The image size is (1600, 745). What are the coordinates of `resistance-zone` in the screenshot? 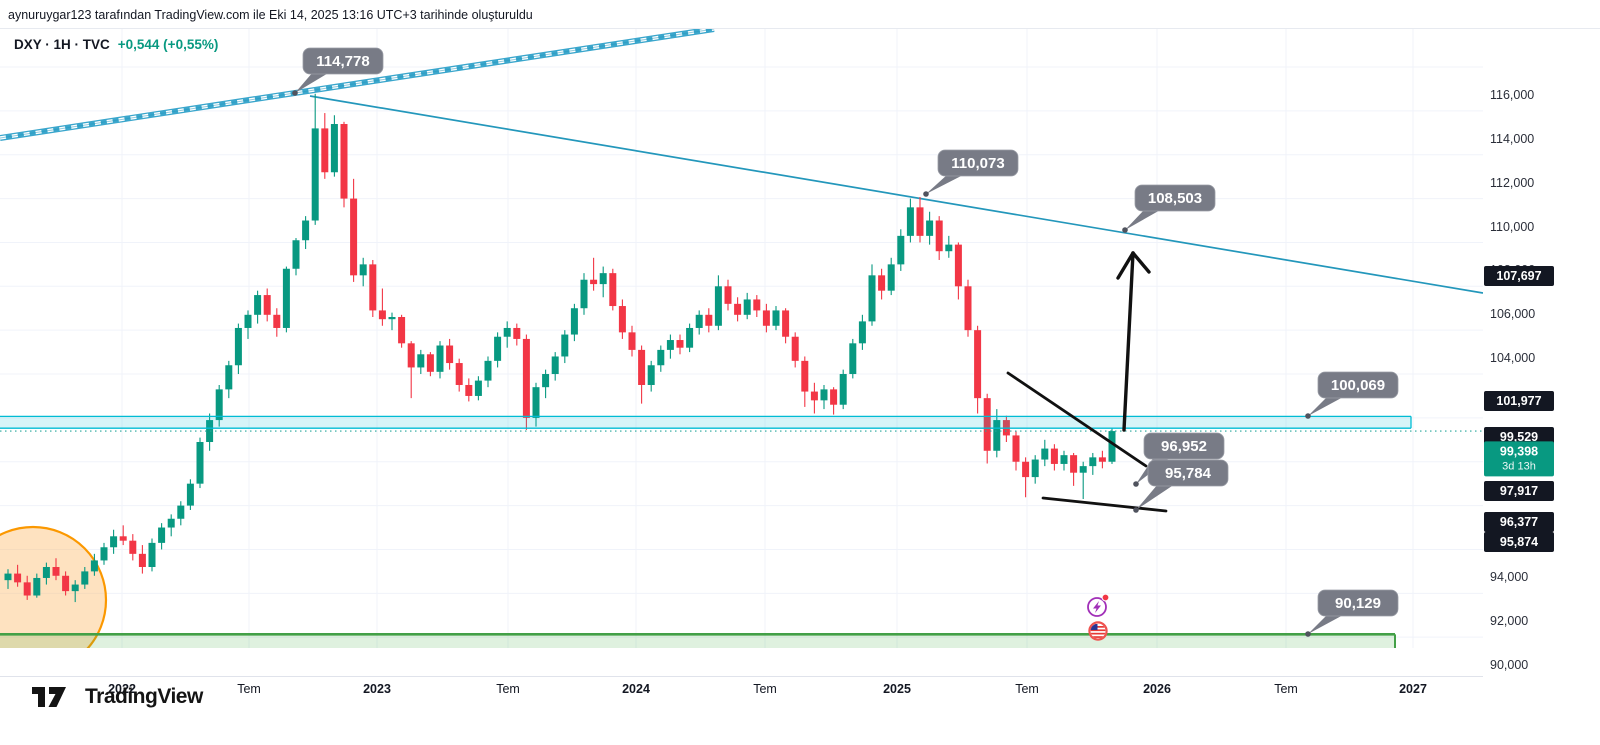 It's located at (705, 422).